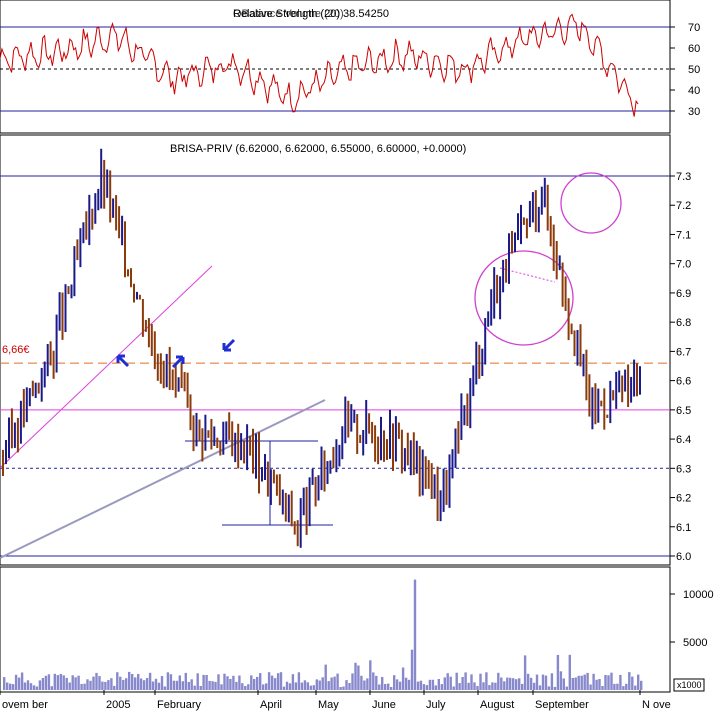 The height and width of the screenshot is (712, 723). I want to click on x-axis-label: 2005, so click(118, 705).